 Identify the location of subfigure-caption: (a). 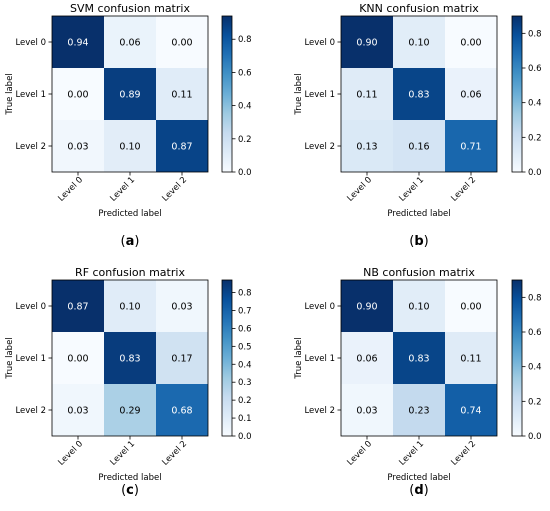
(130, 241).